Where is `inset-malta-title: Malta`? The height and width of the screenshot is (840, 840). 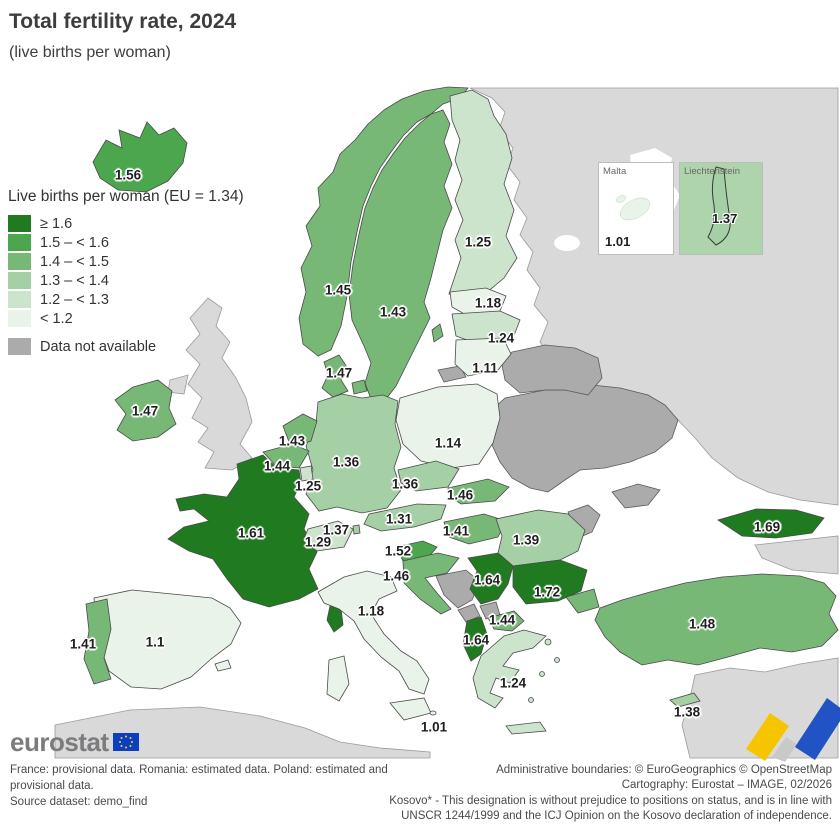
inset-malta-title: Malta is located at coordinates (615, 171).